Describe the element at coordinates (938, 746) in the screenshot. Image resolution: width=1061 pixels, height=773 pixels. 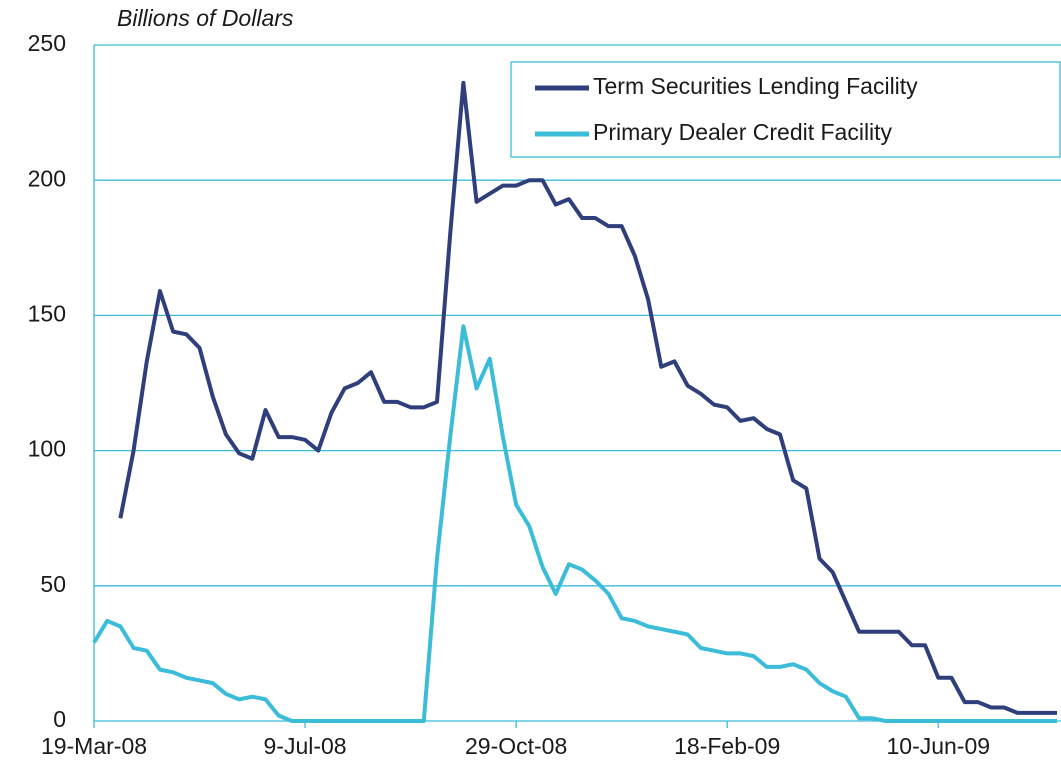
I see `x-tick-label: 10-Jun-09` at that location.